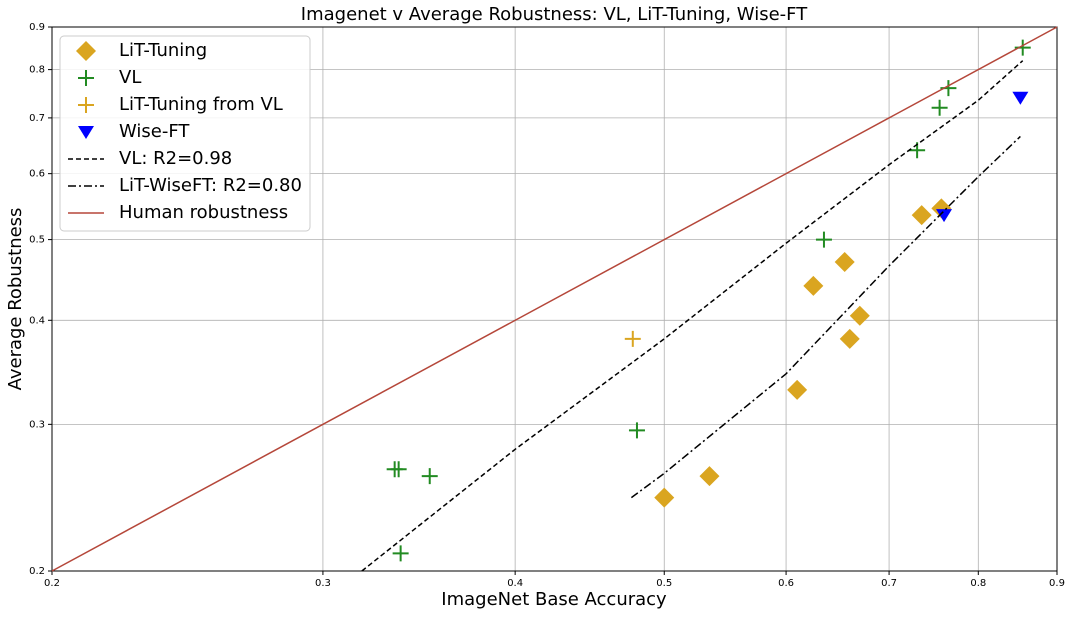 This screenshot has height=621, width=1071. What do you see at coordinates (203, 212) in the screenshot?
I see `legend-label: Human robustness` at bounding box center [203, 212].